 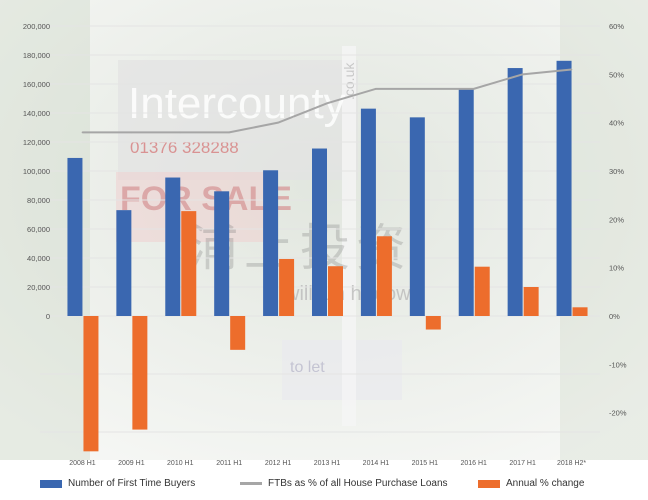 I want to click on right-tick-label: 20%, so click(x=616, y=219).